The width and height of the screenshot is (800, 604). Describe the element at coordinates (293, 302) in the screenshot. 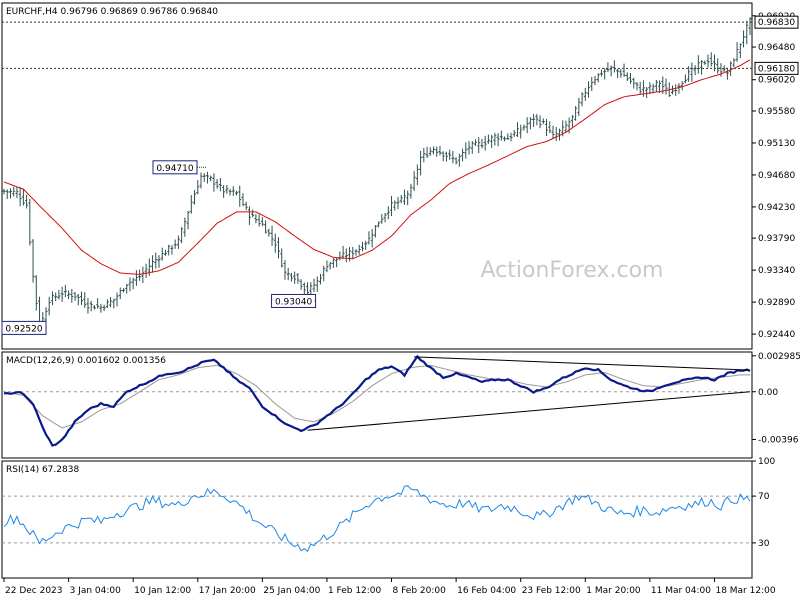

I see `price-annotation-label: 0.93040` at that location.